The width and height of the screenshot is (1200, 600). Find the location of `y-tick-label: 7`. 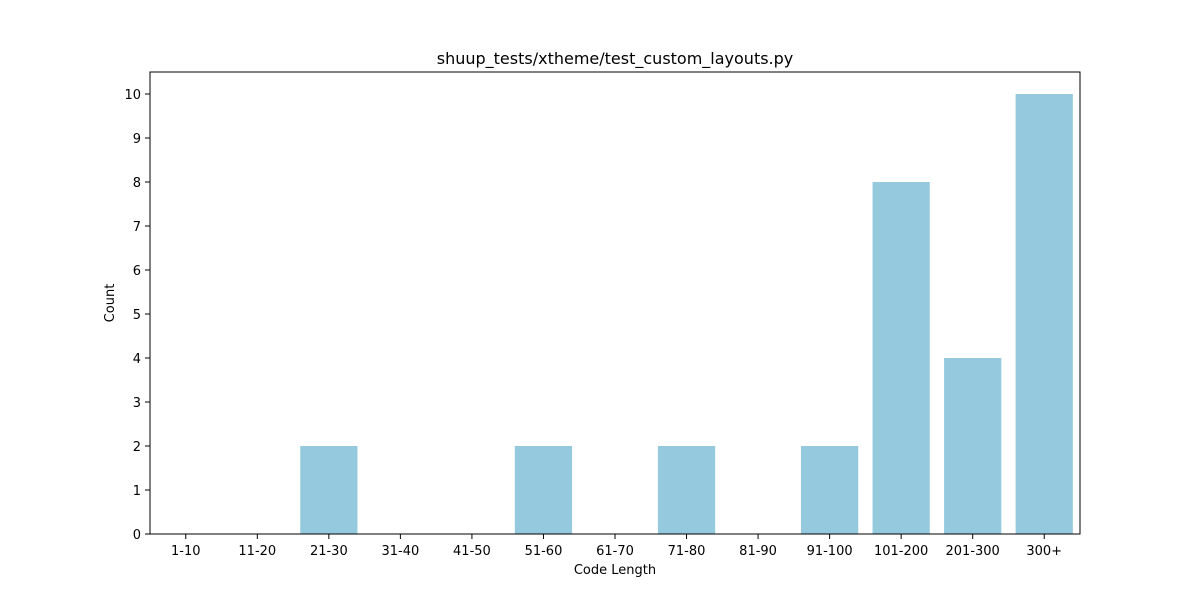

y-tick-label: 7 is located at coordinates (137, 227).